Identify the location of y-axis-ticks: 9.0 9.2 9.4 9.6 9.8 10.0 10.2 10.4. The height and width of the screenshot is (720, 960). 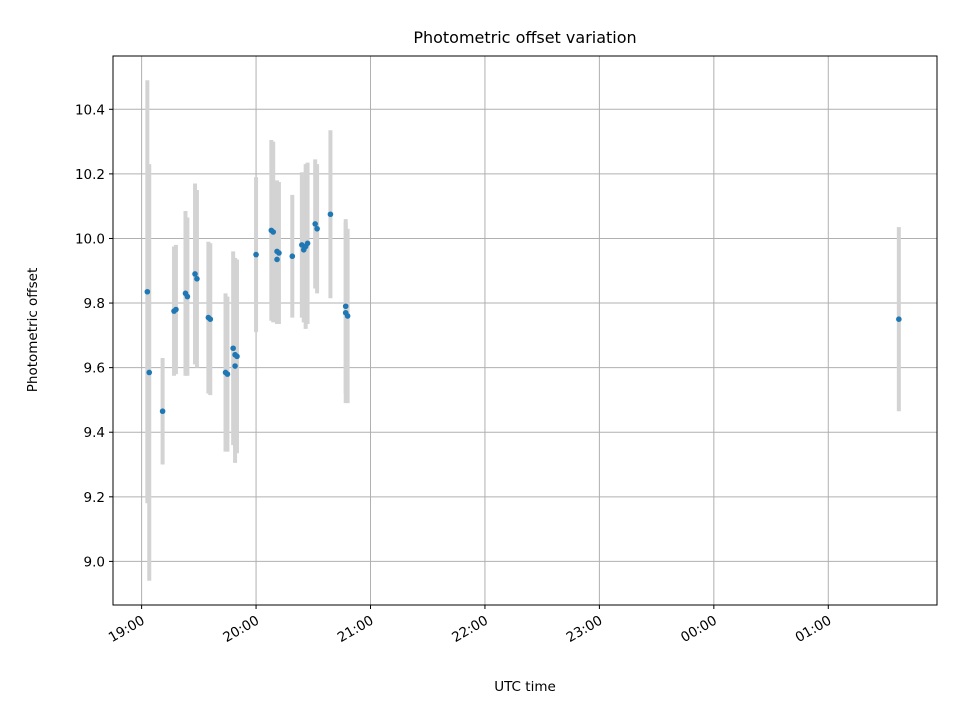
(94, 336).